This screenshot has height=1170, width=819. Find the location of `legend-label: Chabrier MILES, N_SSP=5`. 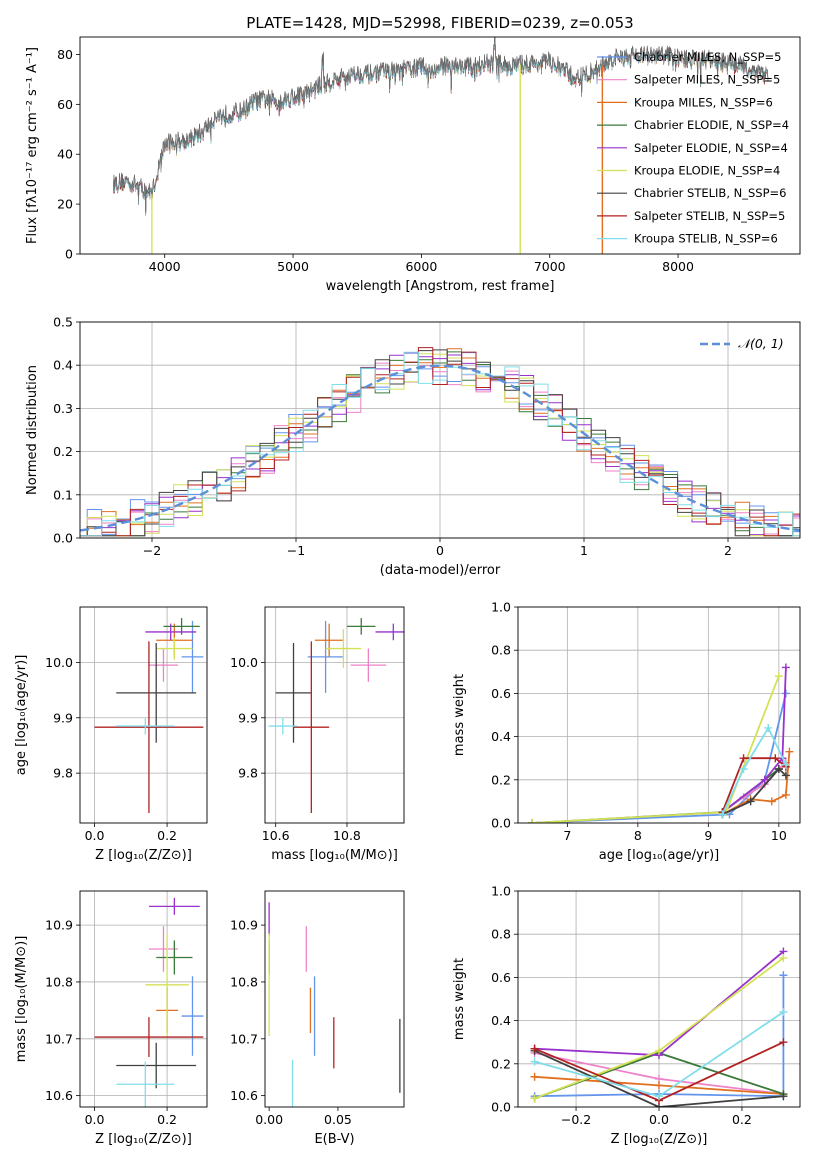

legend-label: Chabrier MILES, N_SSP=5 is located at coordinates (707, 57).